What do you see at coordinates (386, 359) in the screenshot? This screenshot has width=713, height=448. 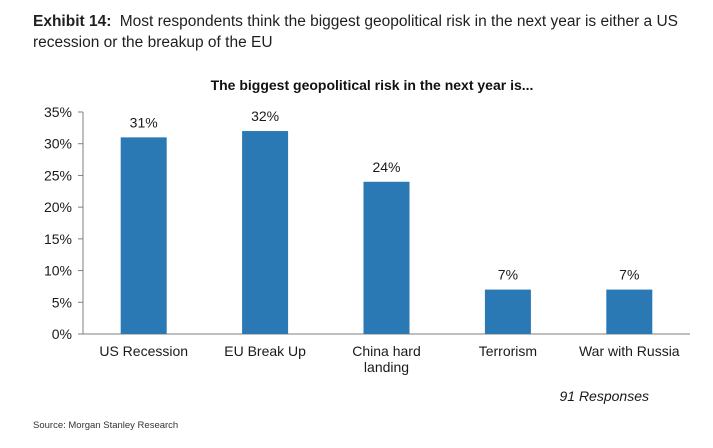 I see `x-tick-label: China hard landing` at bounding box center [386, 359].